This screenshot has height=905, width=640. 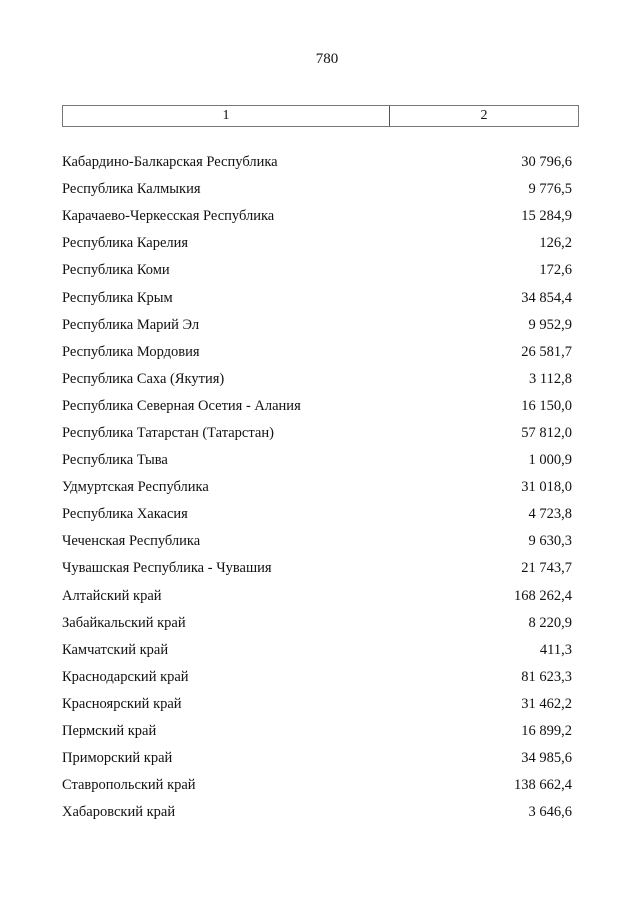 What do you see at coordinates (122, 703) in the screenshot?
I see `region-name: Красноярский край` at bounding box center [122, 703].